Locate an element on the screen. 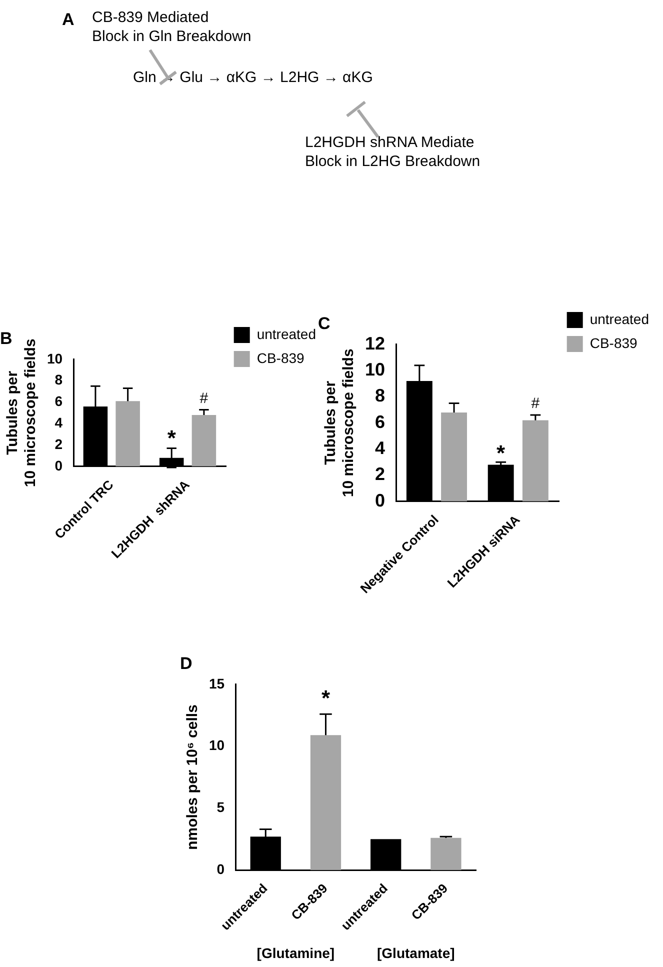 This screenshot has height=967, width=663. chart-title: D is located at coordinates (186, 663).